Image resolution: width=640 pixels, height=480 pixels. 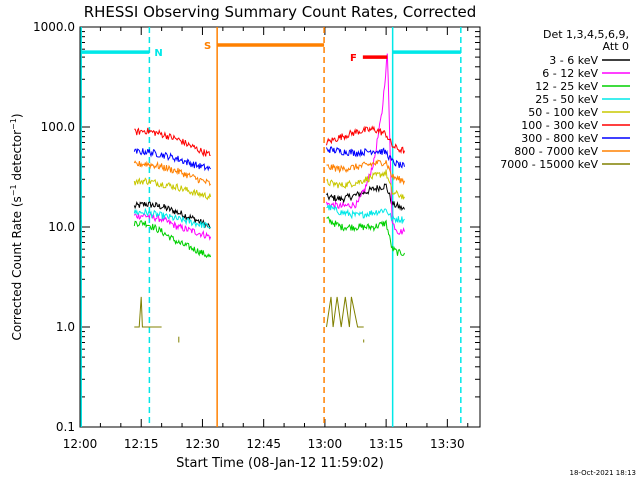 I want to click on timestamp: 18-Oct-2021 18:13, so click(x=603, y=473).